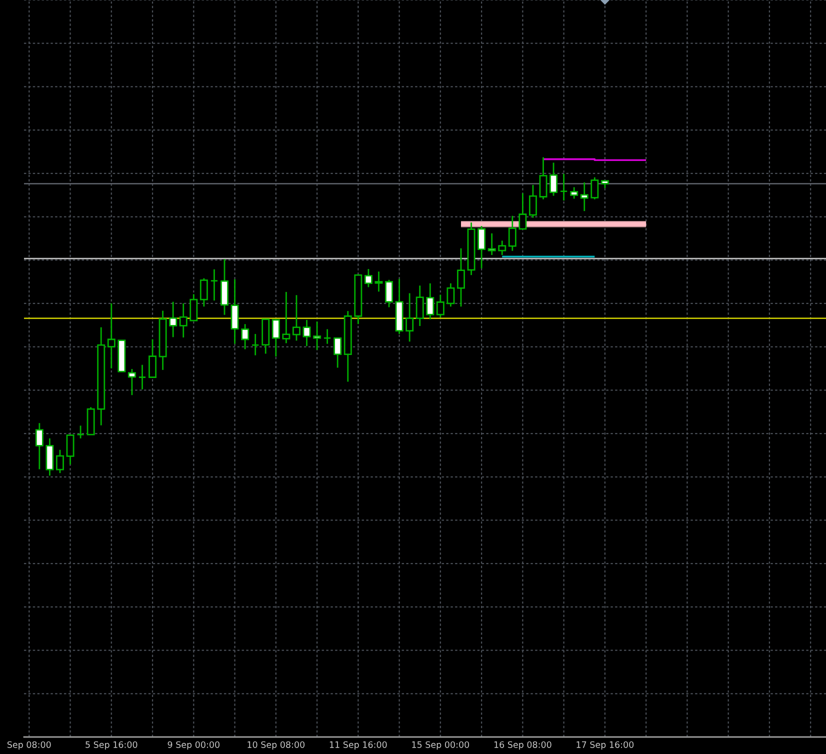 The image size is (826, 754). Describe the element at coordinates (441, 745) in the screenshot. I see `x-tick-label: 15 Sep 00:00` at that location.